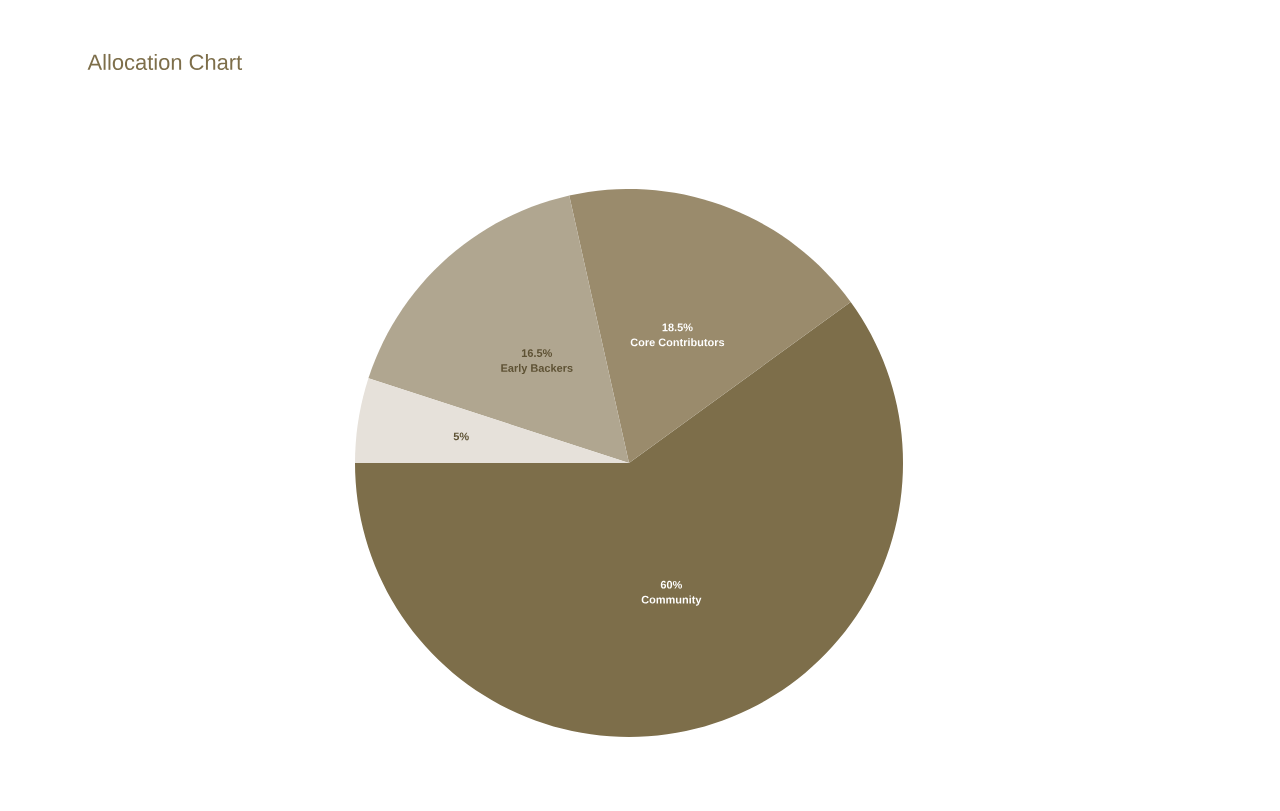 The image size is (1280, 811). What do you see at coordinates (677, 342) in the screenshot?
I see `slice-label: Core Contributors` at bounding box center [677, 342].